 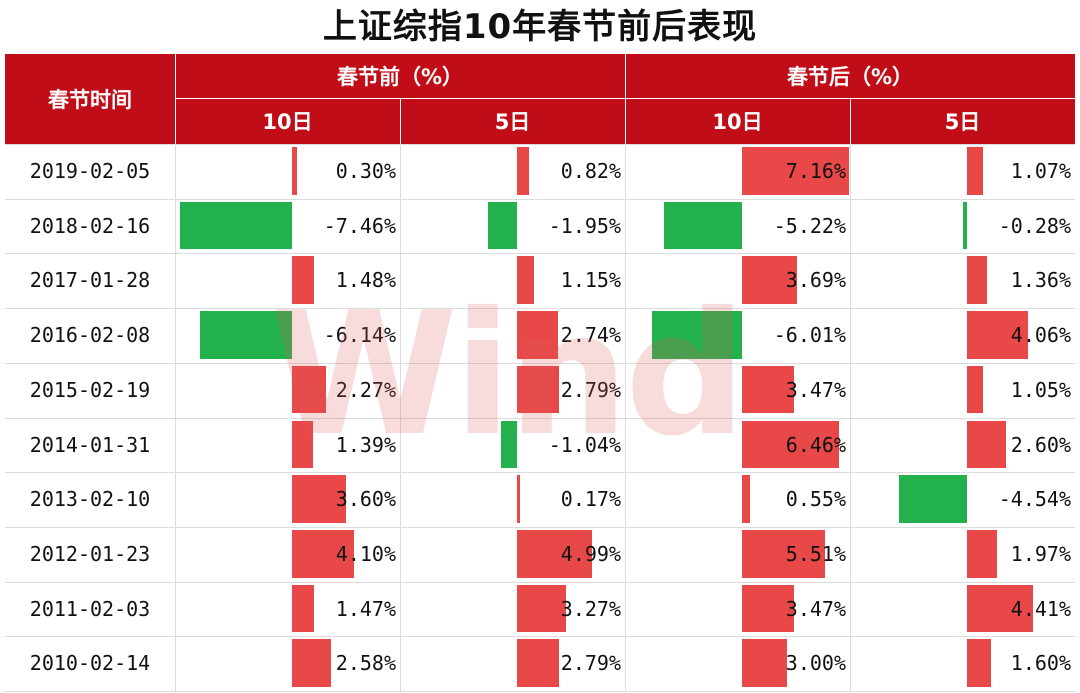 What do you see at coordinates (365, 608) in the screenshot?
I see `data-label: 1.47%` at bounding box center [365, 608].